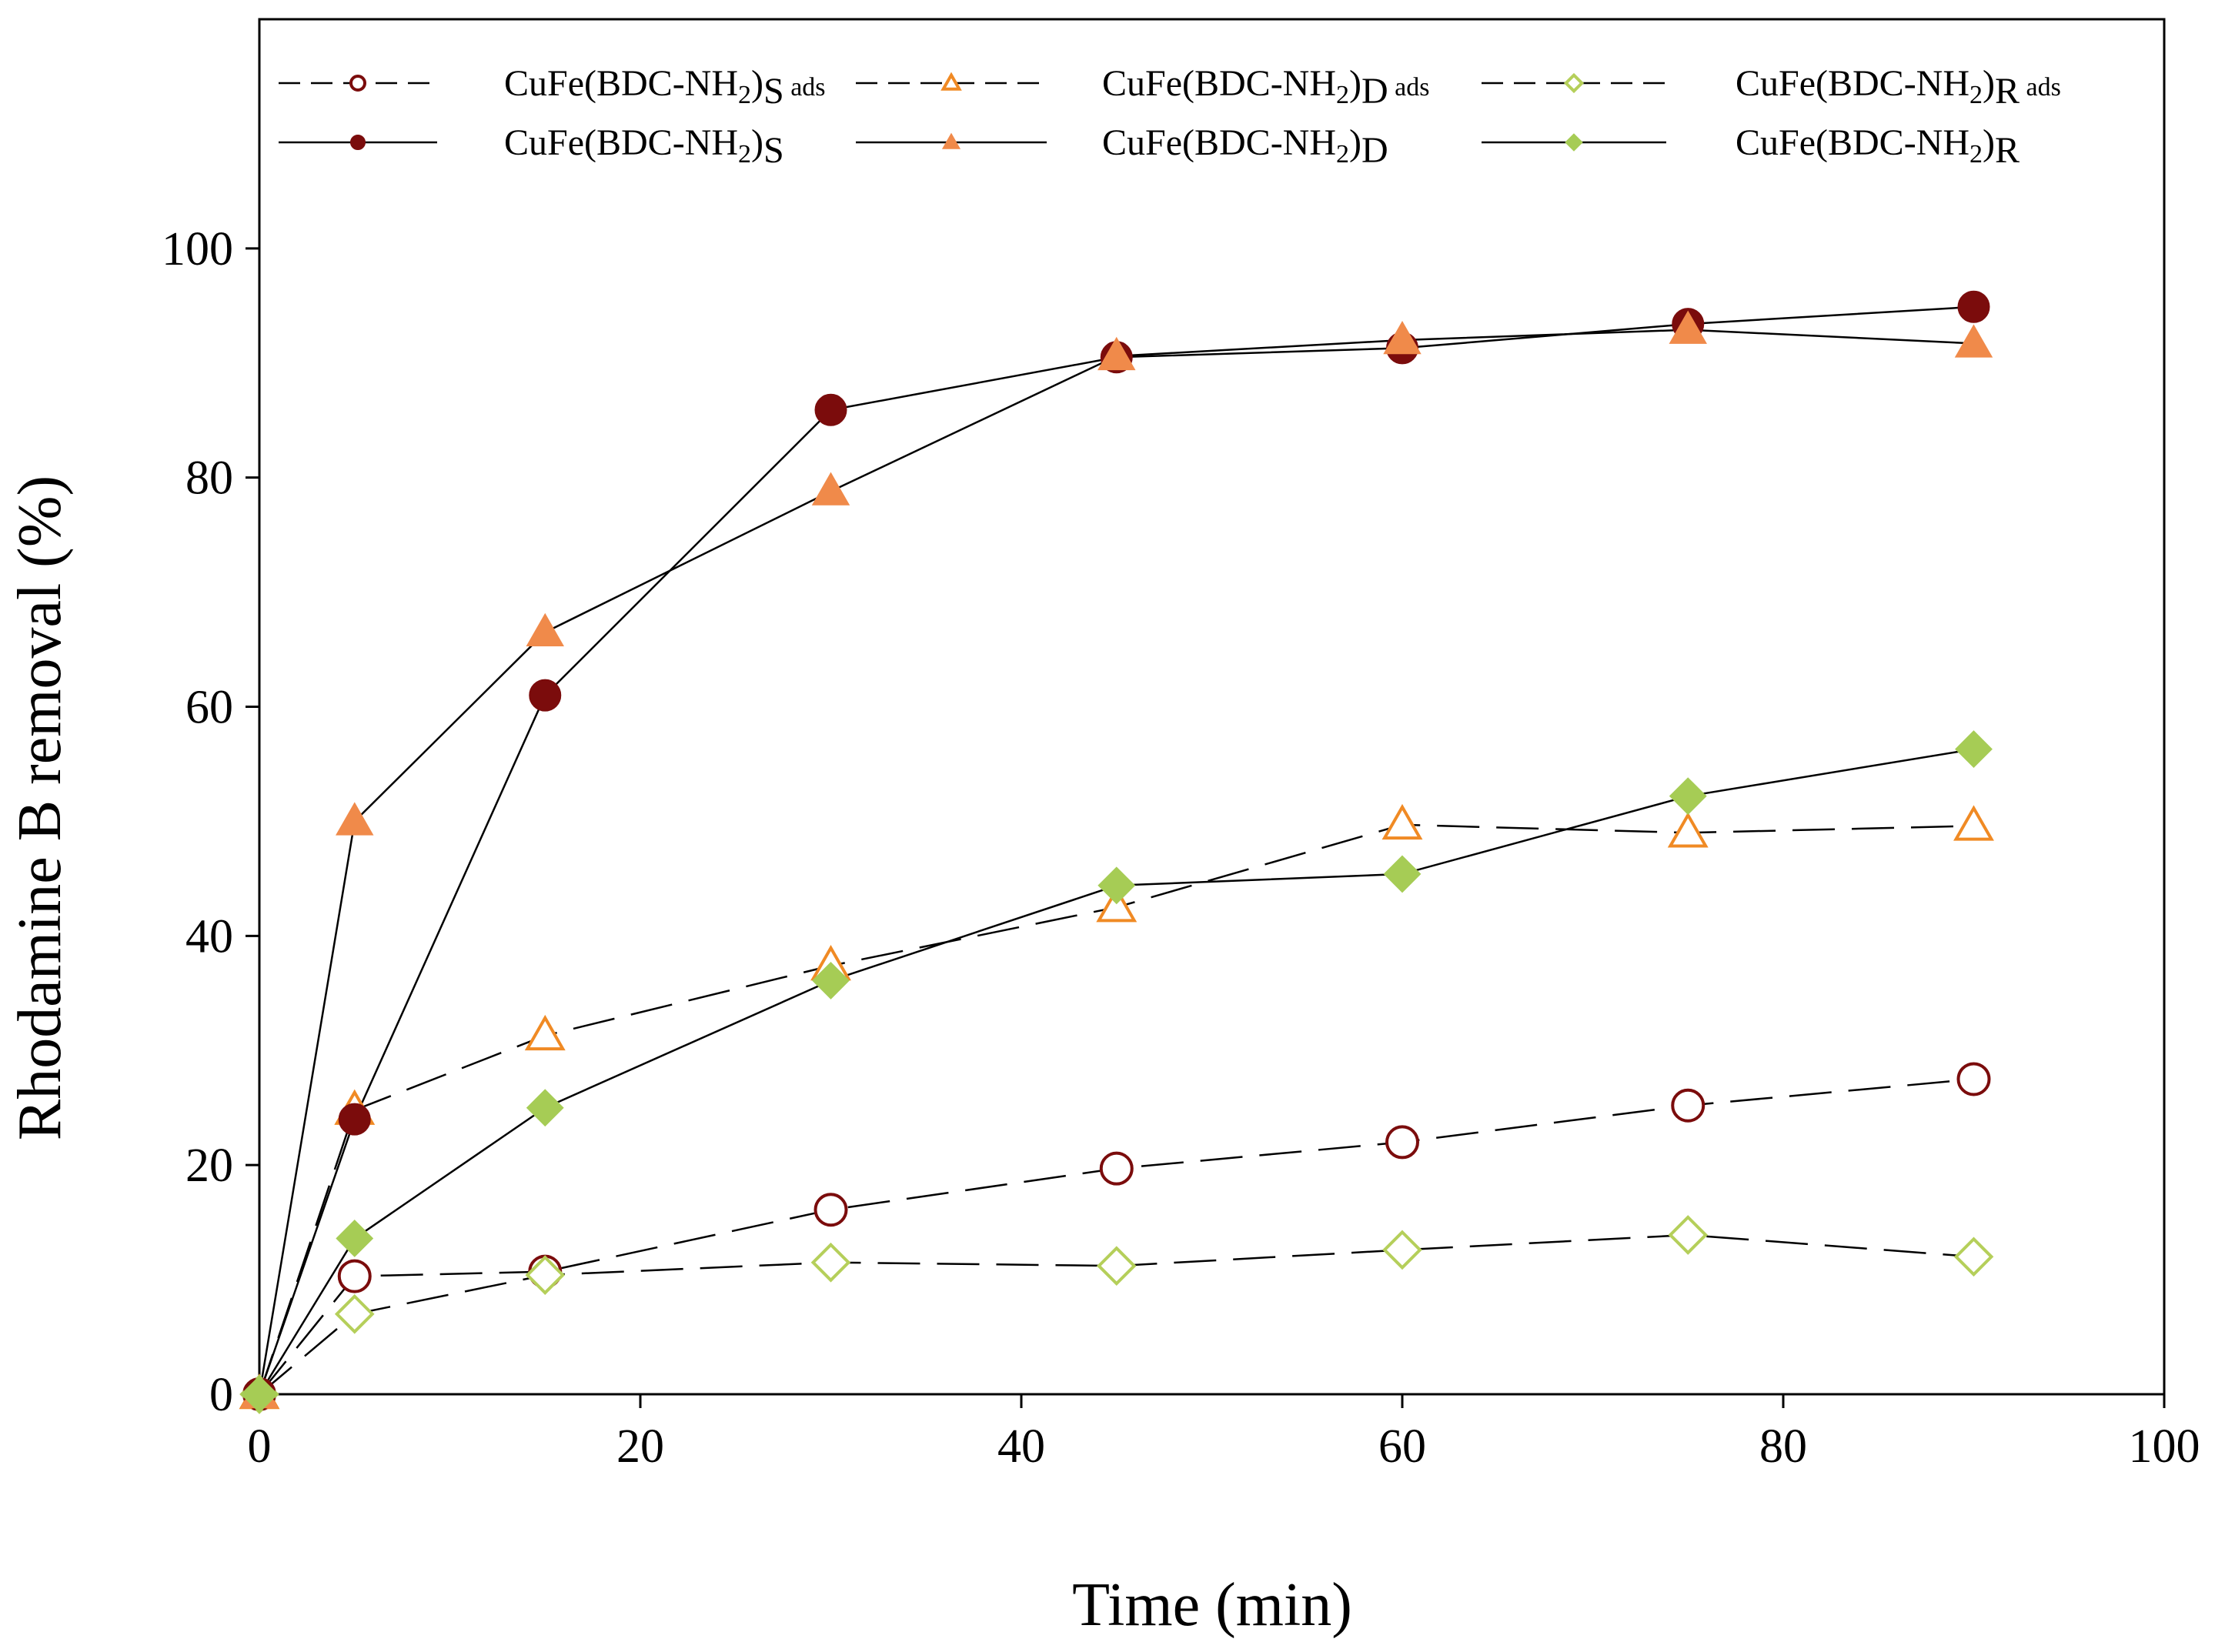 This screenshot has width=2215, height=1652. What do you see at coordinates (1245, 146) in the screenshot?
I see `legend-label: CuFe(BDC-NH2)D` at bounding box center [1245, 146].